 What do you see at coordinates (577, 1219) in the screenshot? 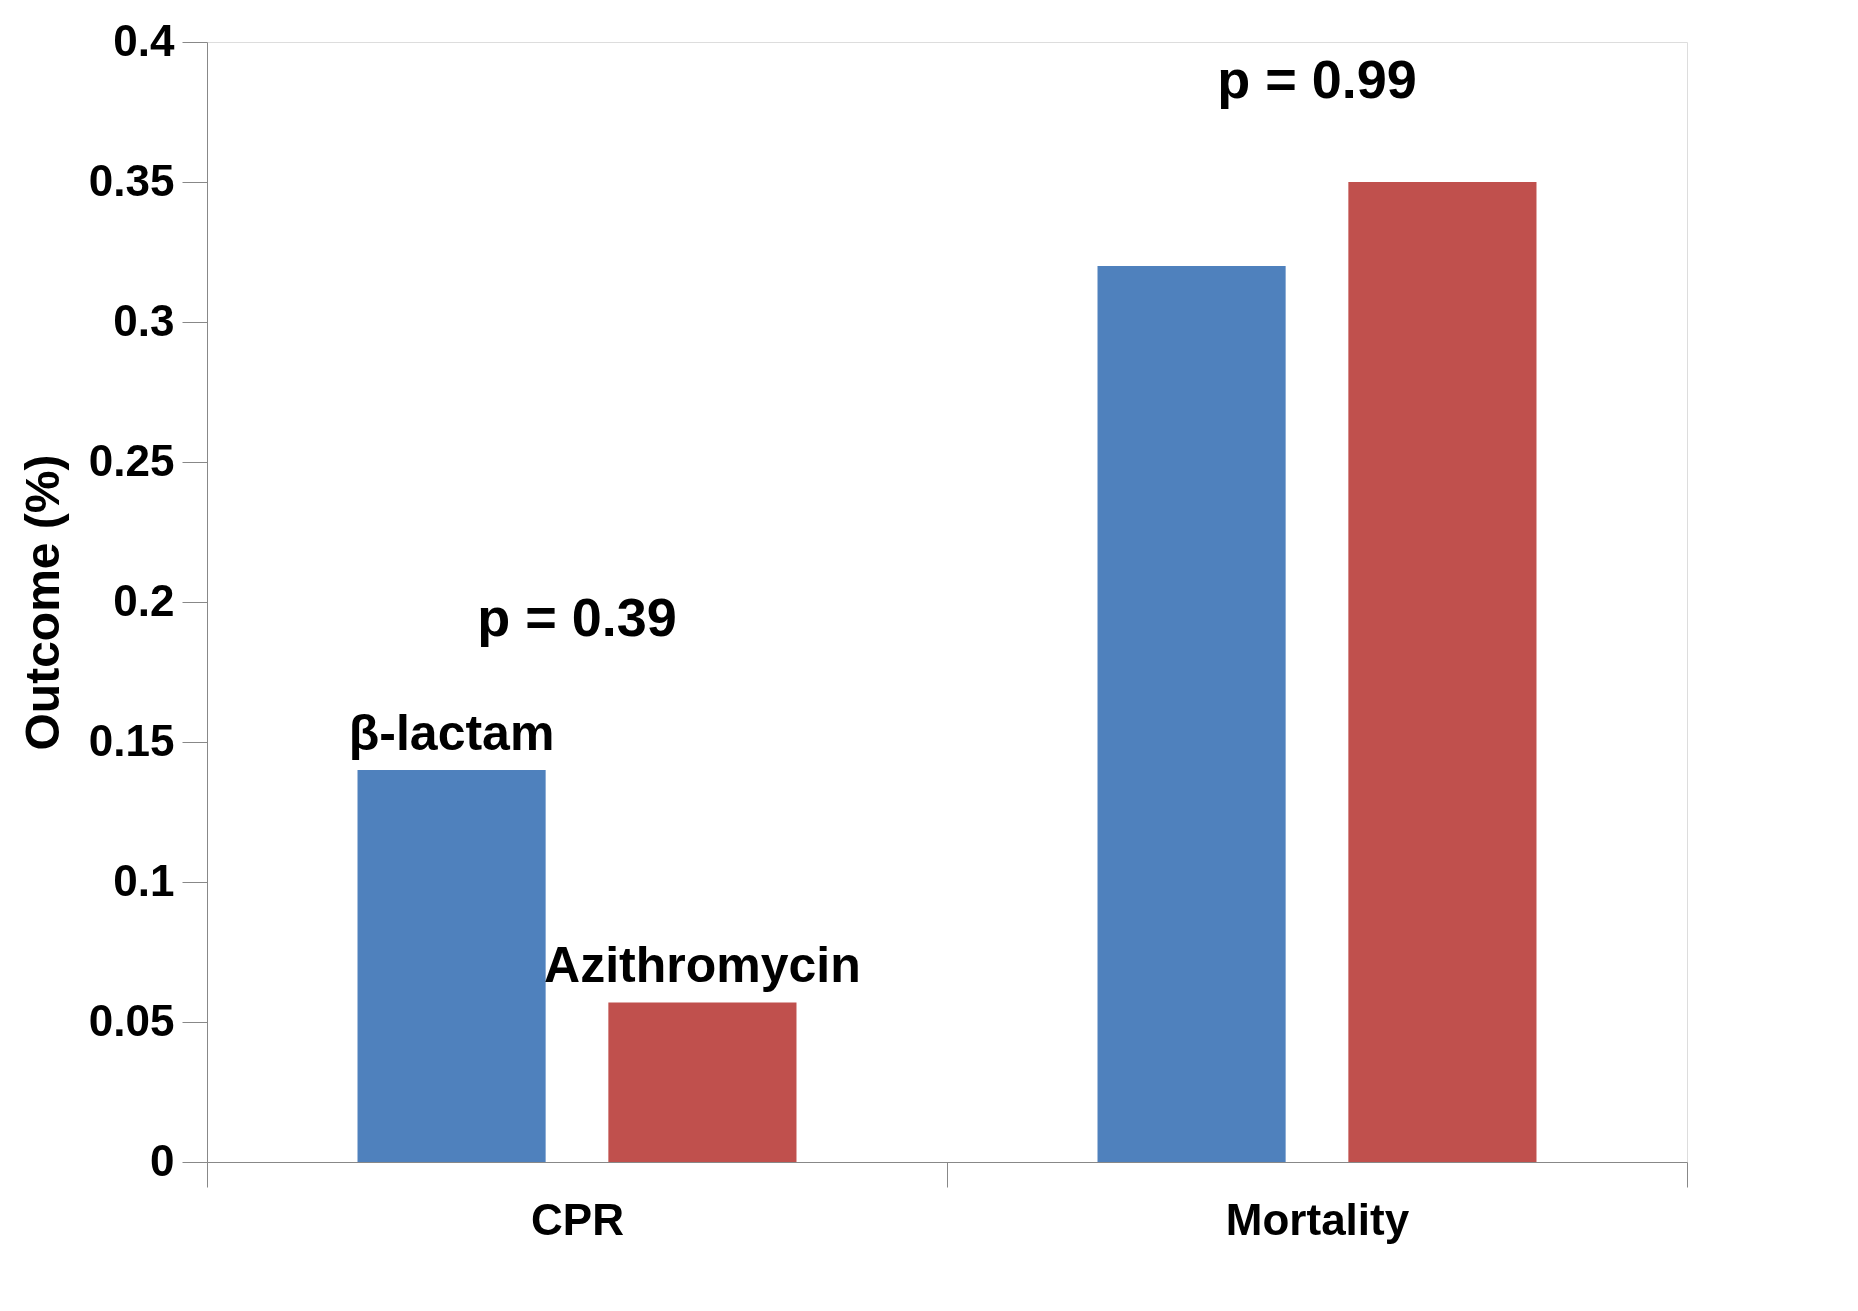
I see `x-tick-label: CPR` at bounding box center [577, 1219].